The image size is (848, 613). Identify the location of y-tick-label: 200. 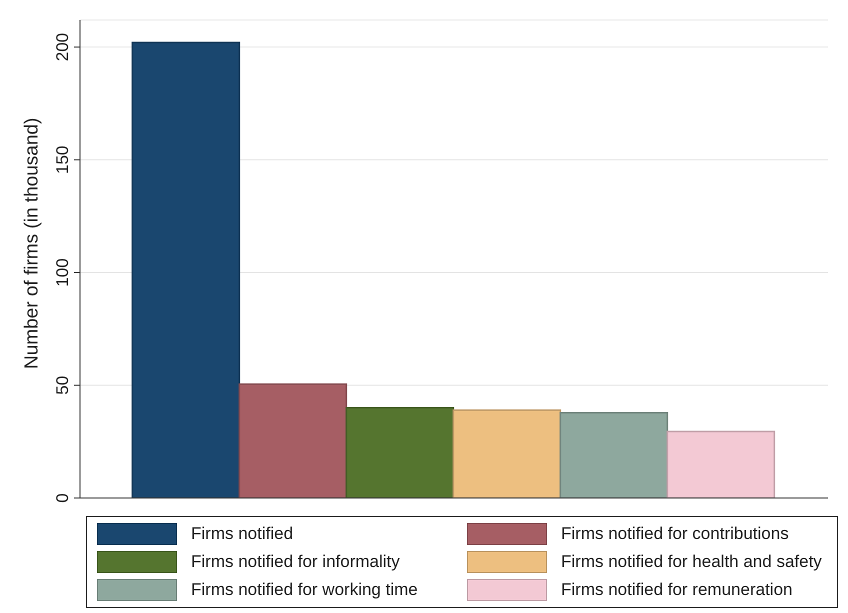
(62, 47).